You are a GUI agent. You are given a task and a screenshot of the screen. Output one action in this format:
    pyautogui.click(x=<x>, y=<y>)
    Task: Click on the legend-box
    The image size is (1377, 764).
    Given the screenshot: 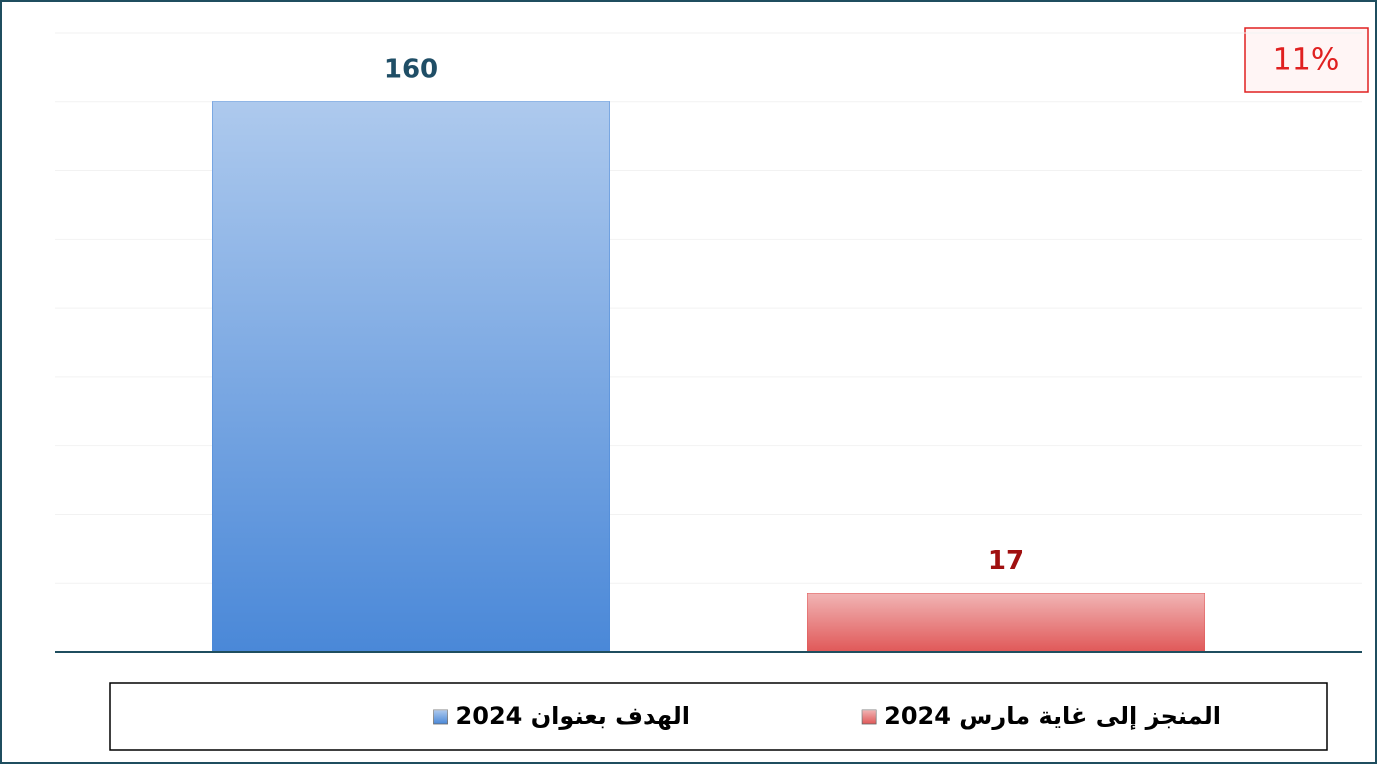 What is the action you would take?
    pyautogui.click(x=718, y=716)
    